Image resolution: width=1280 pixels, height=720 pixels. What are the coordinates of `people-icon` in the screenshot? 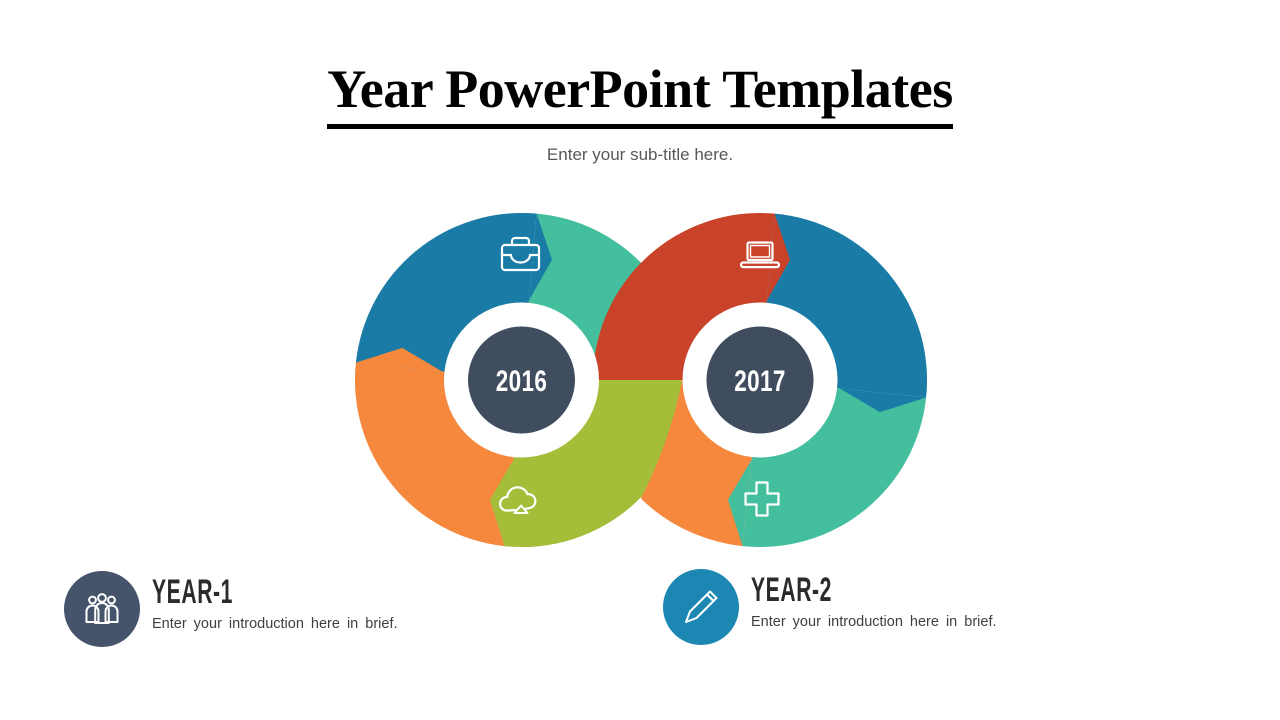 It's located at (102, 608).